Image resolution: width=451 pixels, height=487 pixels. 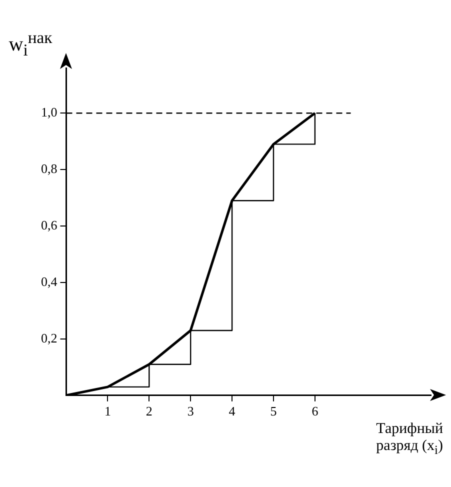 What do you see at coordinates (49, 224) in the screenshot?
I see `y-tick-label: 0,6` at bounding box center [49, 224].